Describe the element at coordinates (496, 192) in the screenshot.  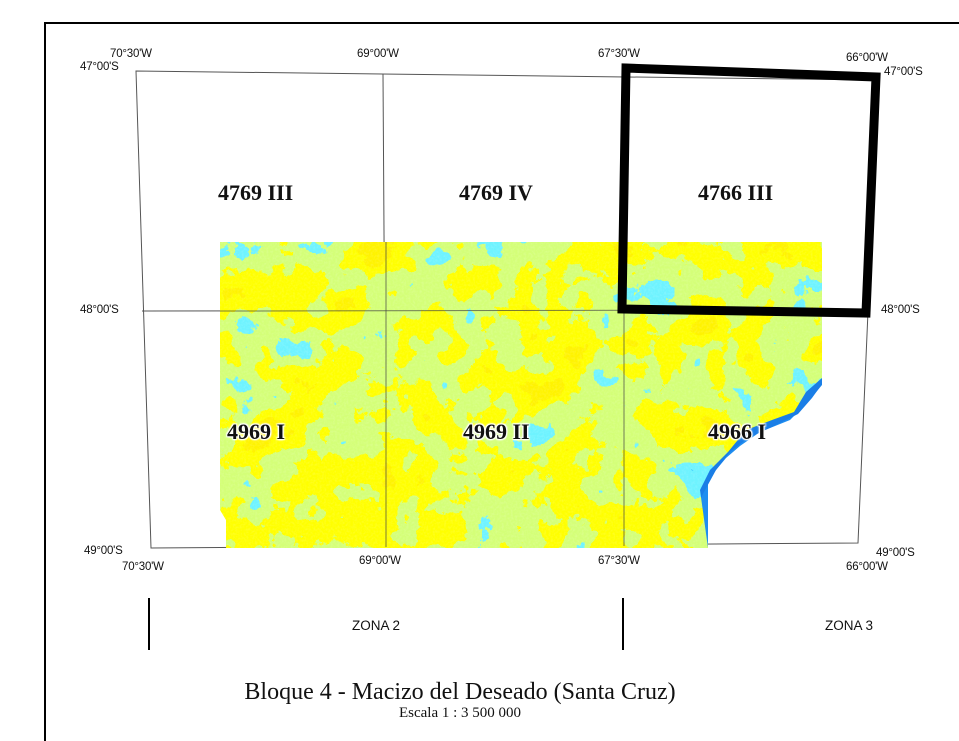
I see `sheet-label-4769-iv: 4769 IV` at that location.